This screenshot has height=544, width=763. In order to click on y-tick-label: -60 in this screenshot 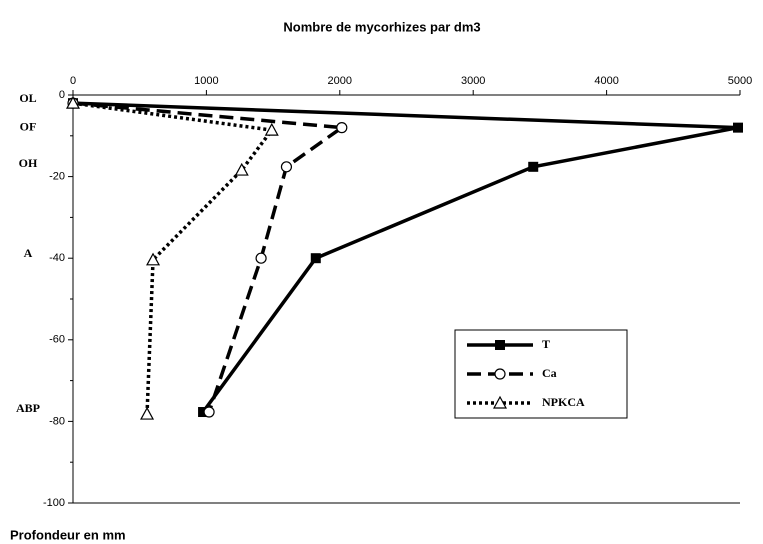, I will do `click(57, 340)`.